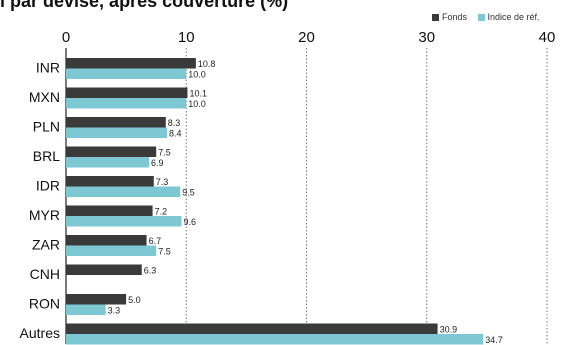 The width and height of the screenshot is (568, 345). I want to click on category-label: PLN, so click(46, 127).